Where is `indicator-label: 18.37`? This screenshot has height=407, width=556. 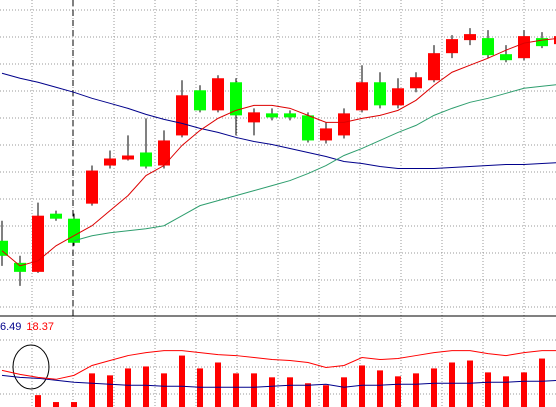 indicator-label: 18.37 is located at coordinates (40, 327).